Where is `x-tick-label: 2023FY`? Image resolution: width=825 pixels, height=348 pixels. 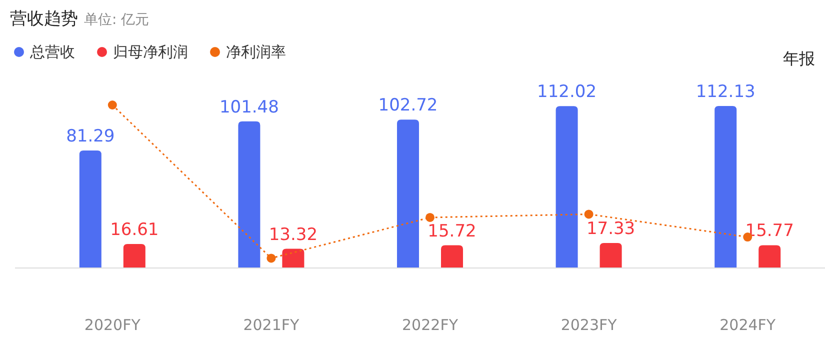 x-tick-label: 2023FY is located at coordinates (589, 325).